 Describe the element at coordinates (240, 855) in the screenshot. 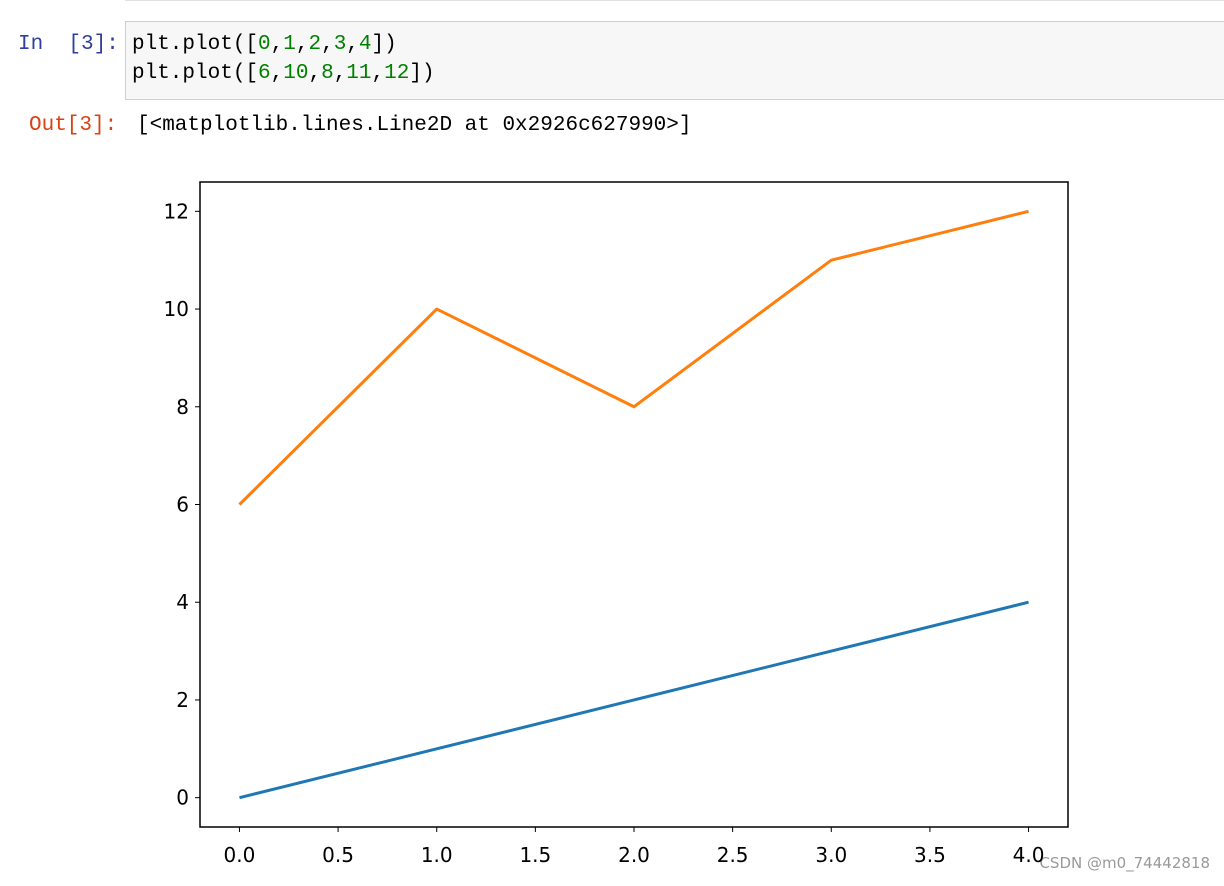

I see `x-tick-label: 0.0` at that location.